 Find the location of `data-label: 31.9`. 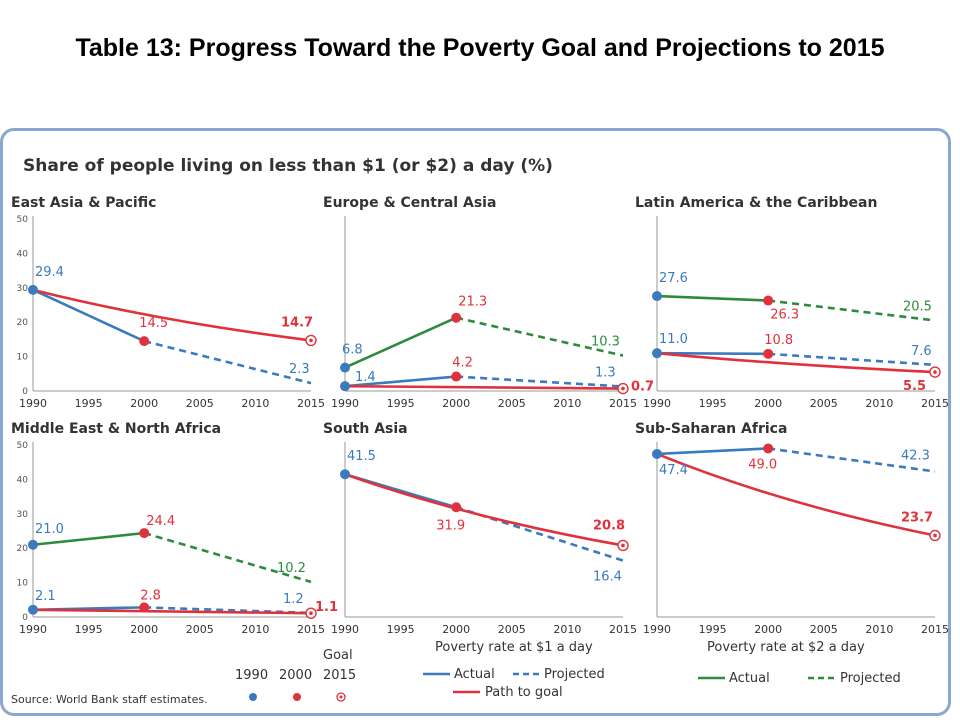

data-label: 31.9 is located at coordinates (450, 525).